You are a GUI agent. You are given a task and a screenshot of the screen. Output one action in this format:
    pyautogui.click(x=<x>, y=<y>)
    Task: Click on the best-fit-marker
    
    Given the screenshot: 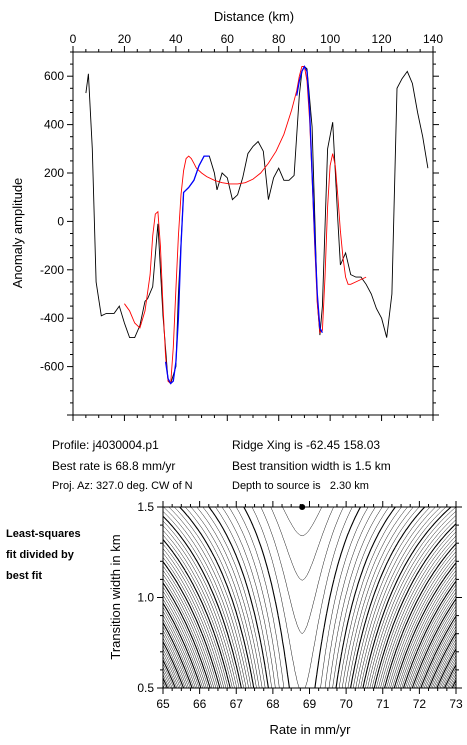 What is the action you would take?
    pyautogui.click(x=302, y=507)
    